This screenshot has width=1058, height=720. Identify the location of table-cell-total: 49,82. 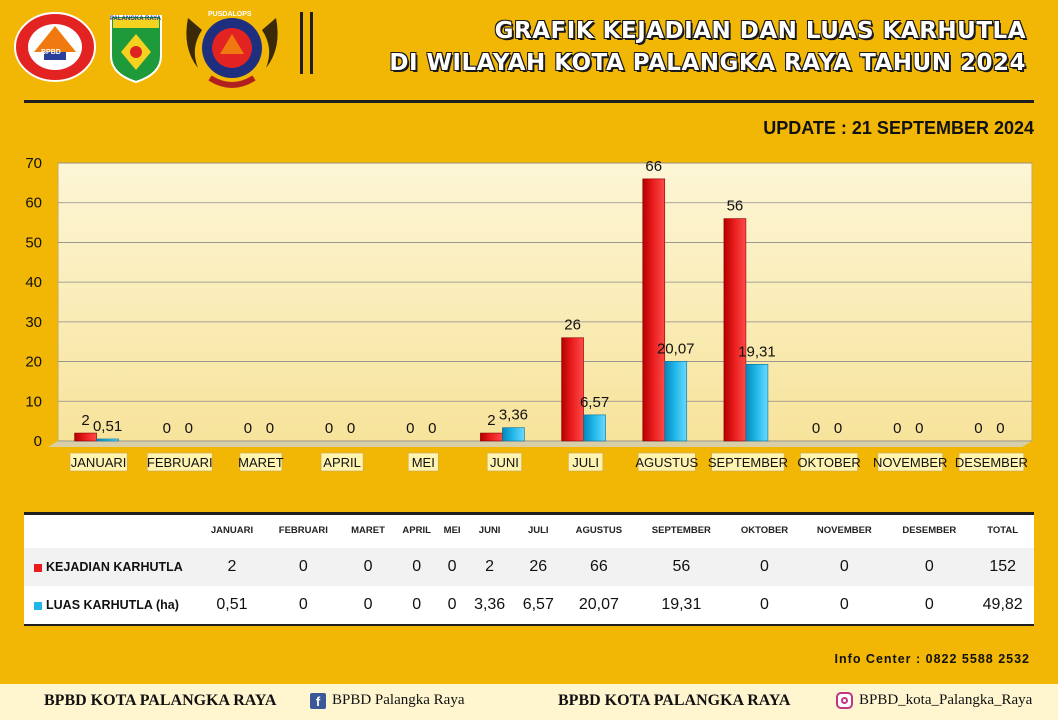
(1002, 605).